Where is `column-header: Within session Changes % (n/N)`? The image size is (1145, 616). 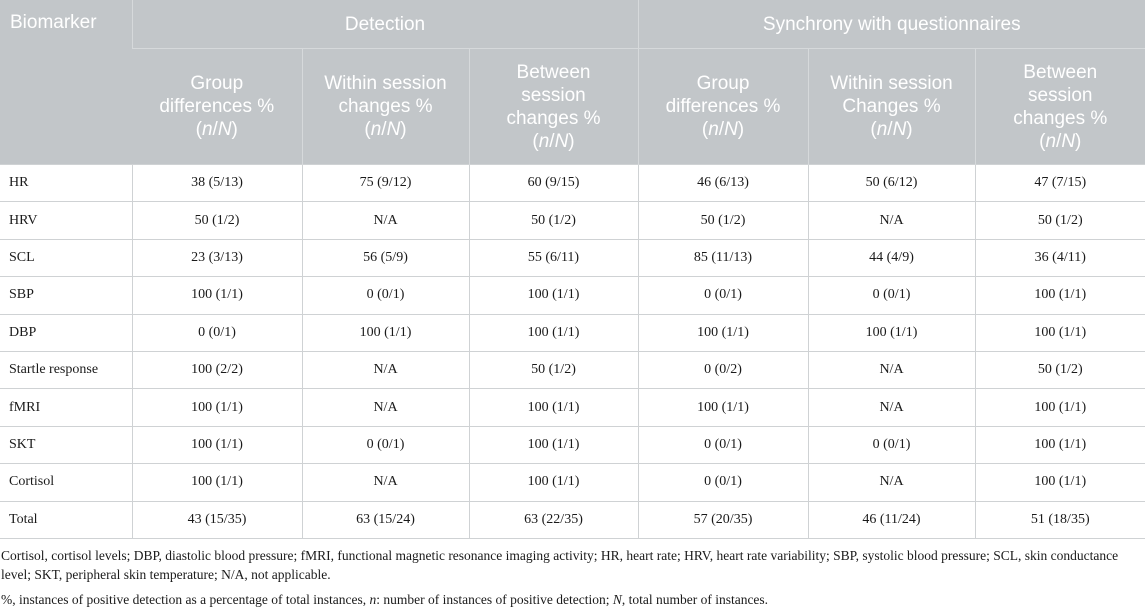 column-header: Within session Changes % (n/N) is located at coordinates (891, 106).